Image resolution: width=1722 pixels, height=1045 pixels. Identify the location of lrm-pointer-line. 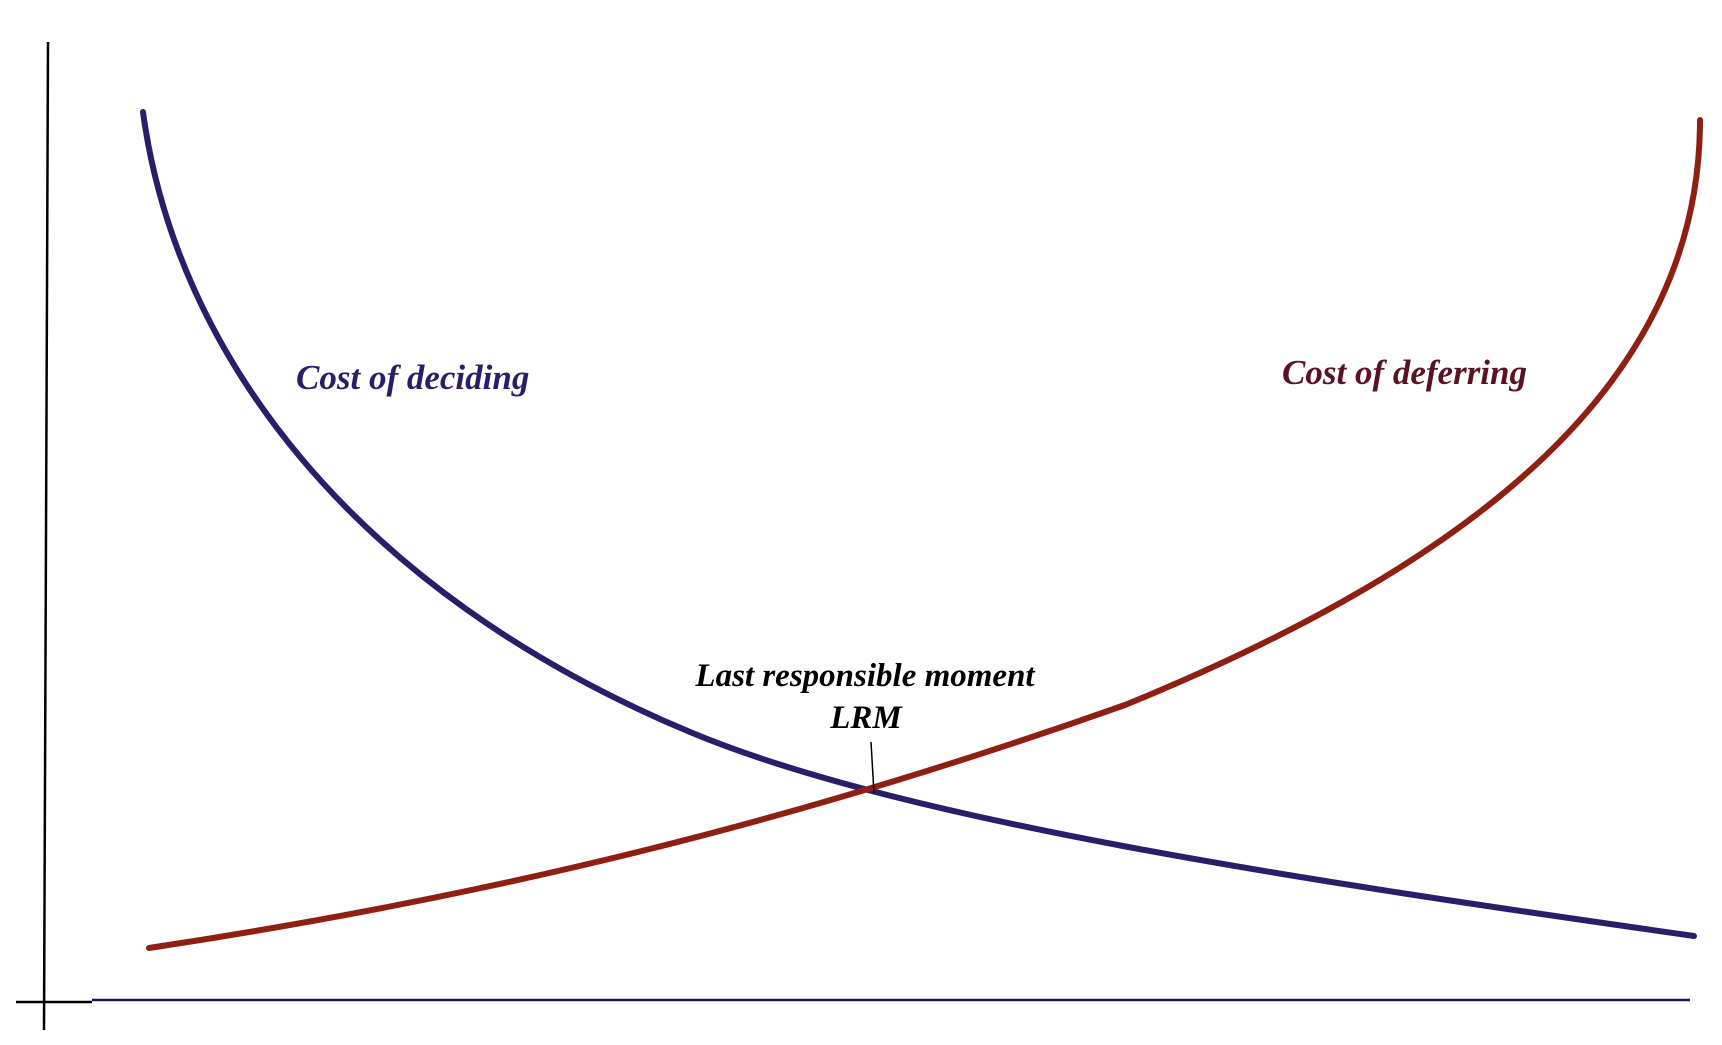
(872, 767).